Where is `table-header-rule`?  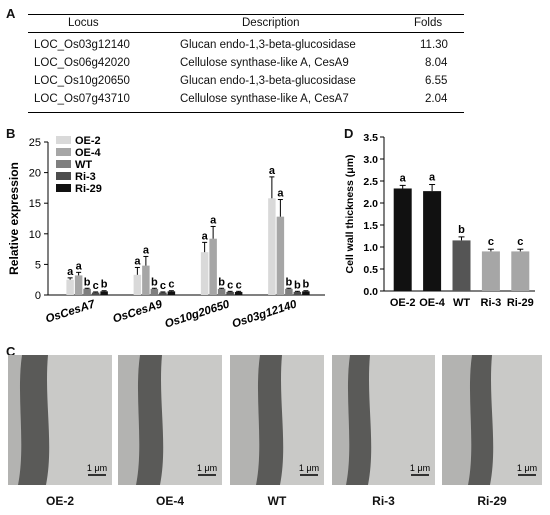
table-header-rule is located at coordinates (246, 32).